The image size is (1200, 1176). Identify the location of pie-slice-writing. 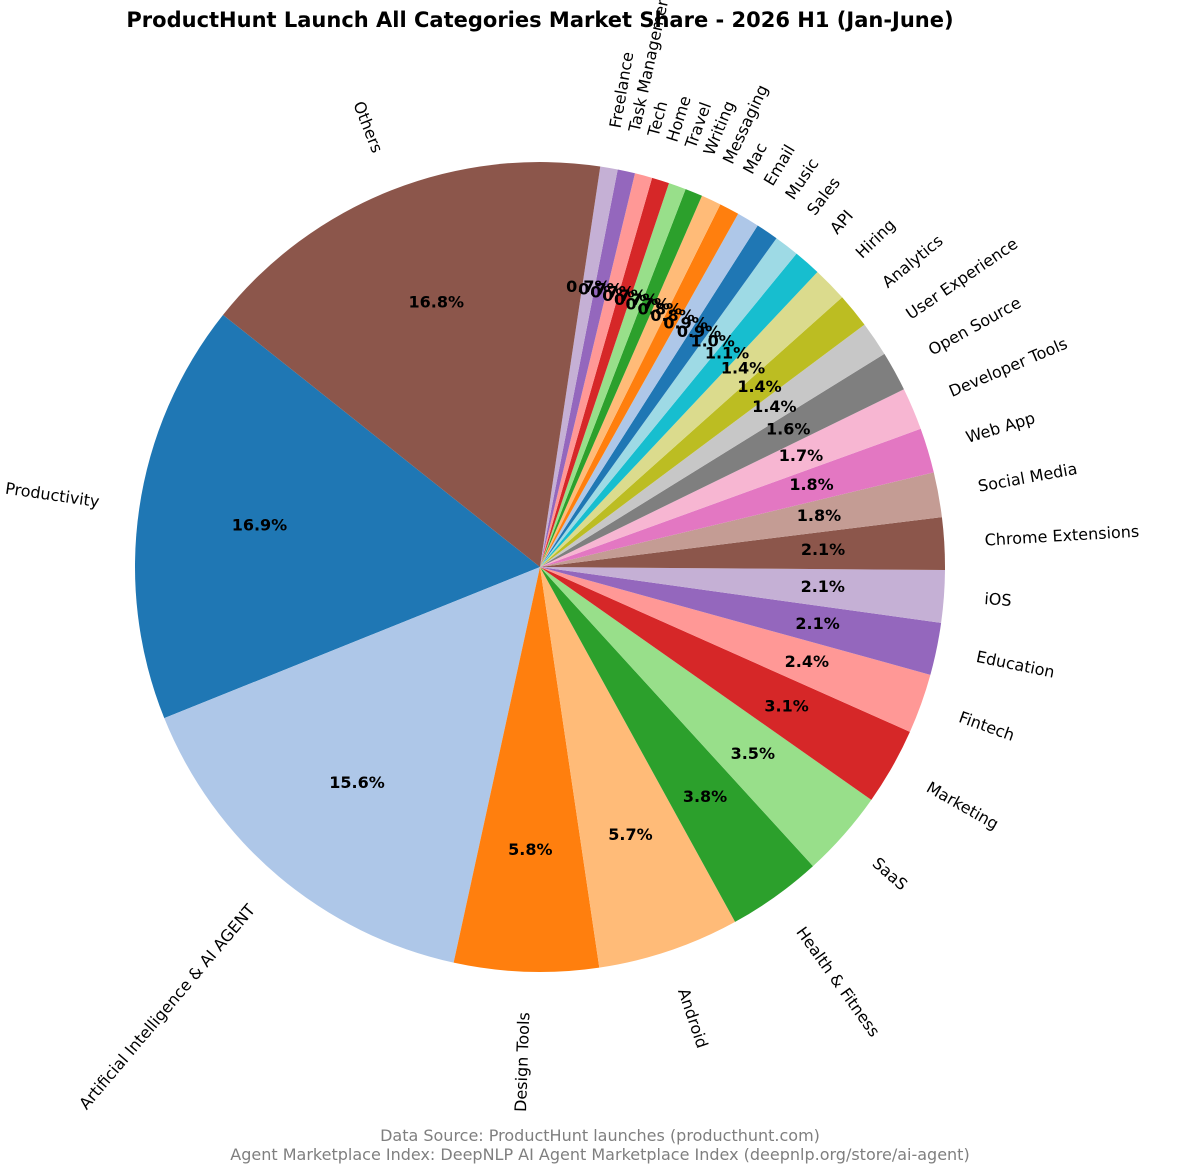
(621, 378).